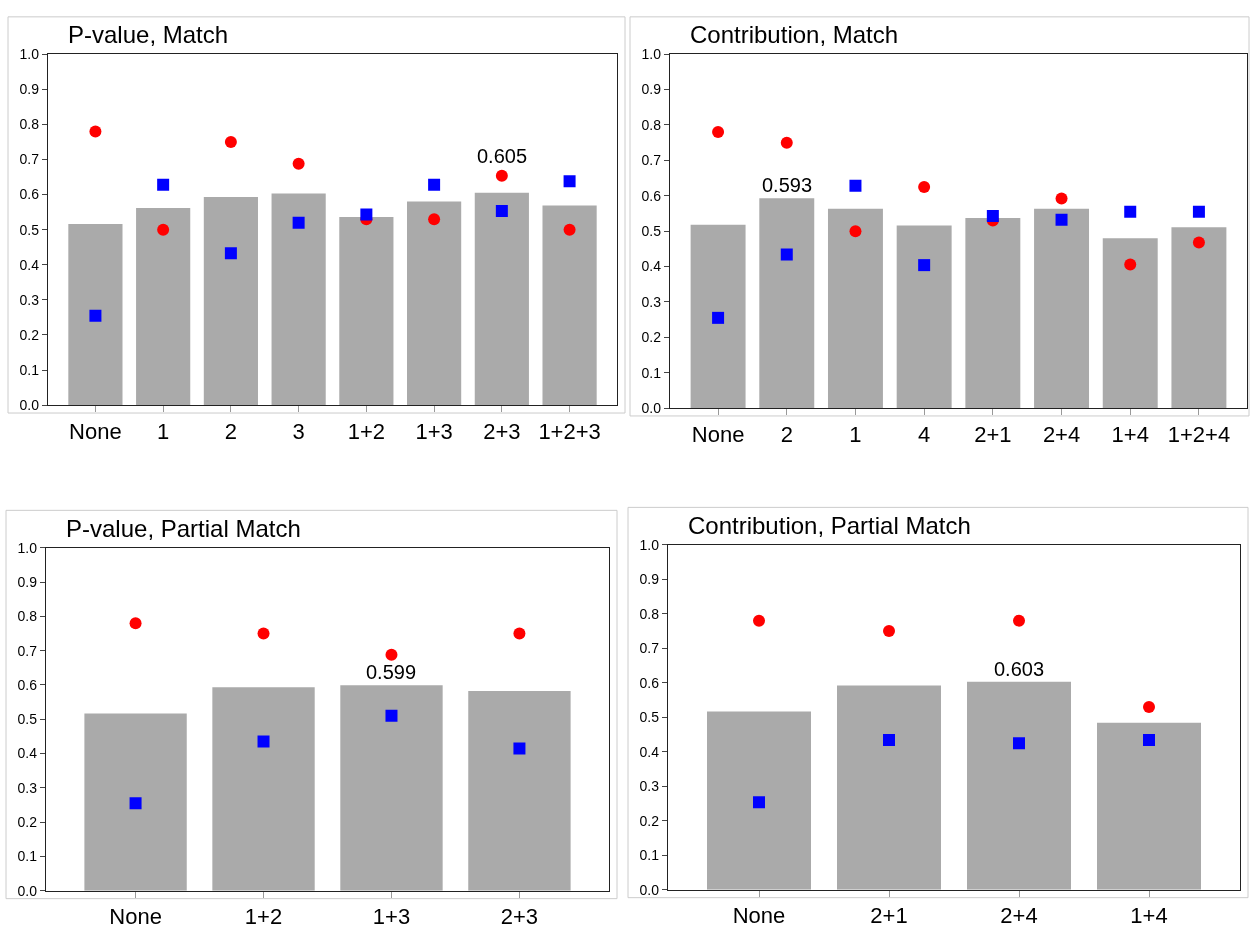 The height and width of the screenshot is (944, 1250). I want to click on data-label: 0.593, so click(787, 185).